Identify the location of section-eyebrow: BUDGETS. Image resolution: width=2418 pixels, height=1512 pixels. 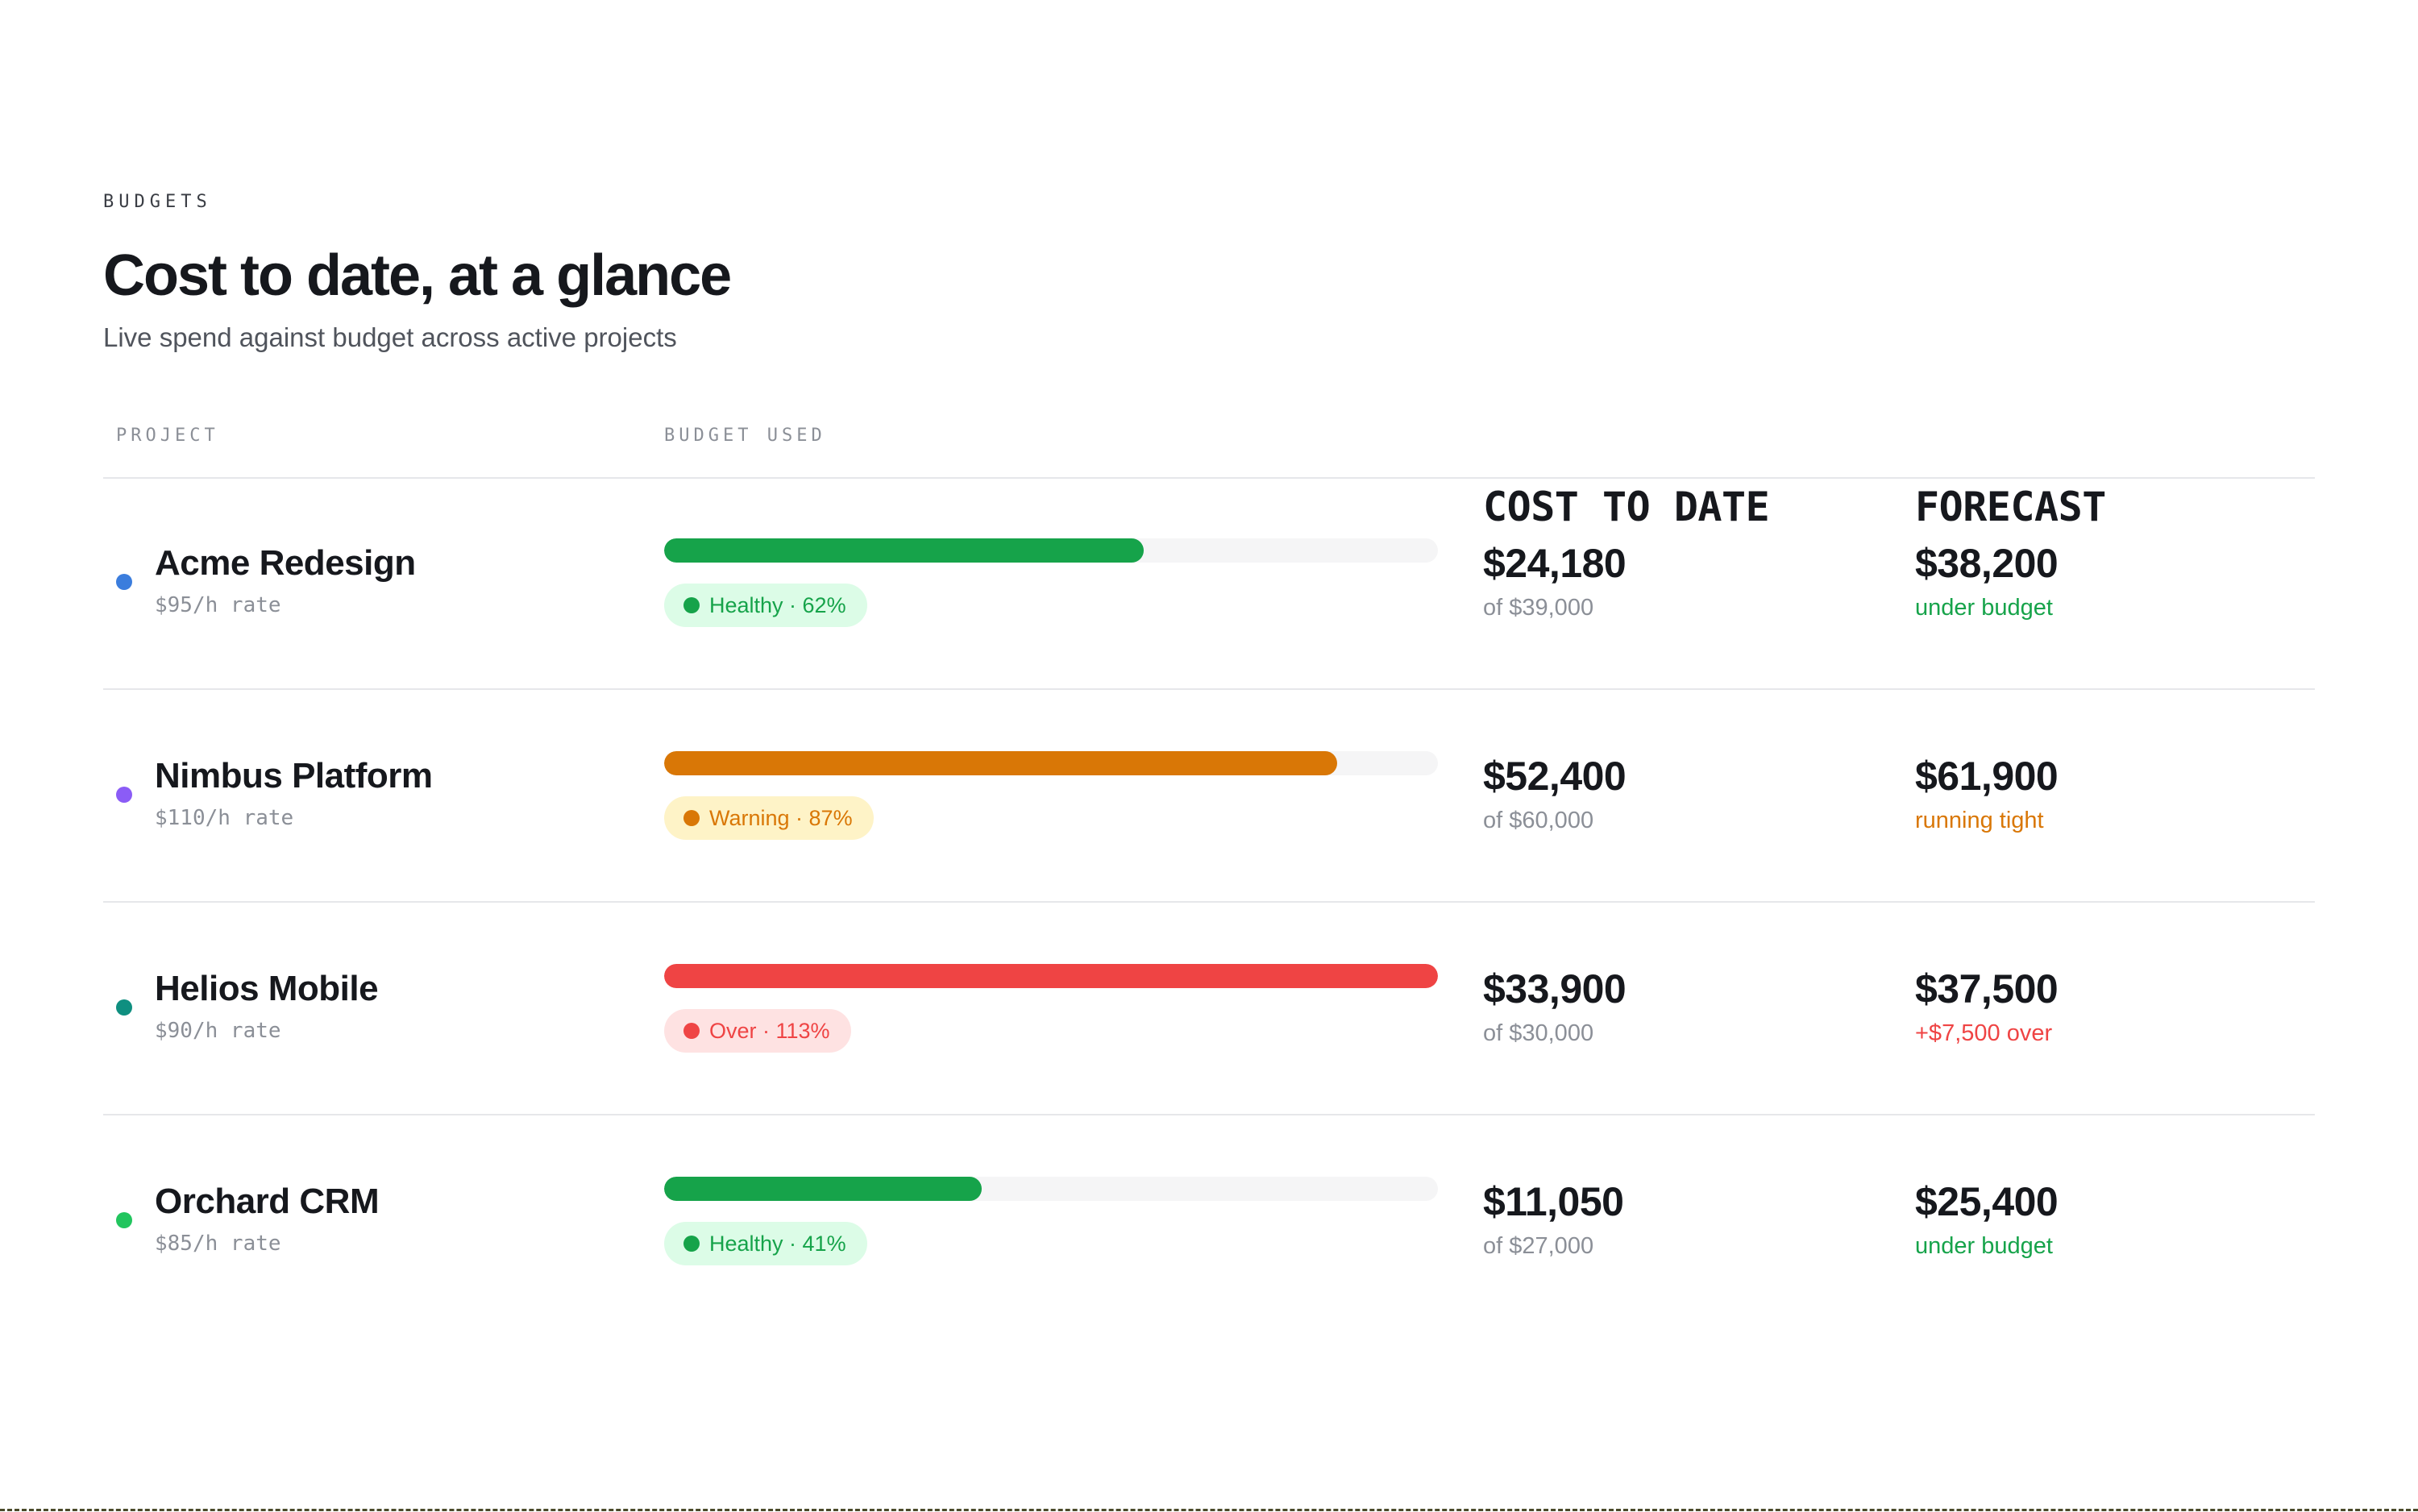
(157, 202).